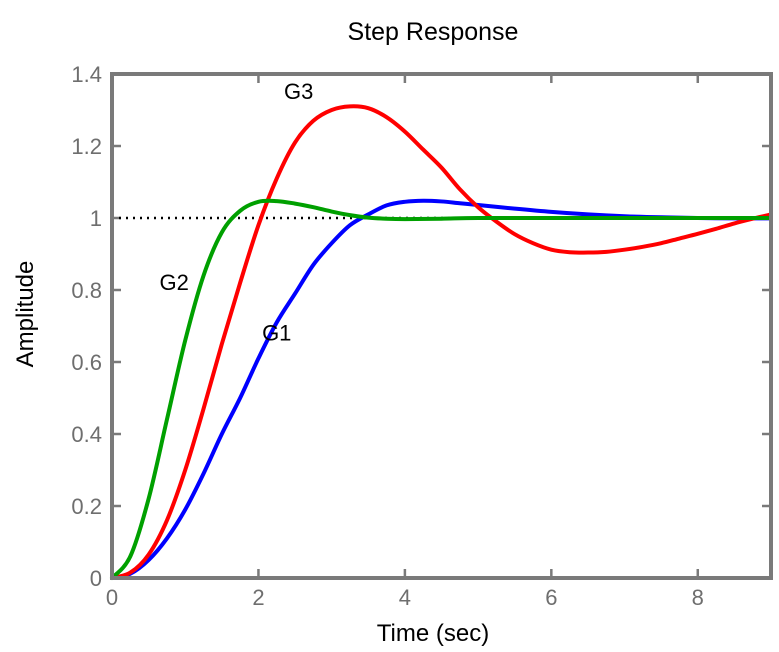 This screenshot has height=652, width=779. I want to click on x-tick-label: 0, so click(112, 597).